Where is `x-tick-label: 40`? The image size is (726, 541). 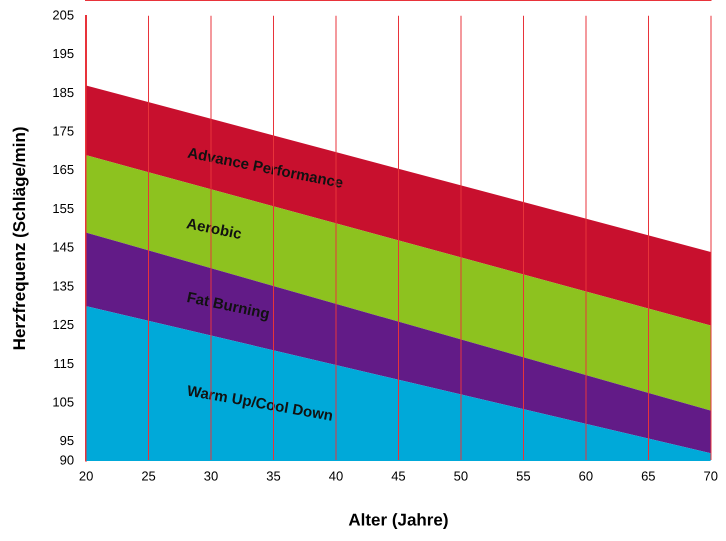
x-tick-label: 40 is located at coordinates (336, 476).